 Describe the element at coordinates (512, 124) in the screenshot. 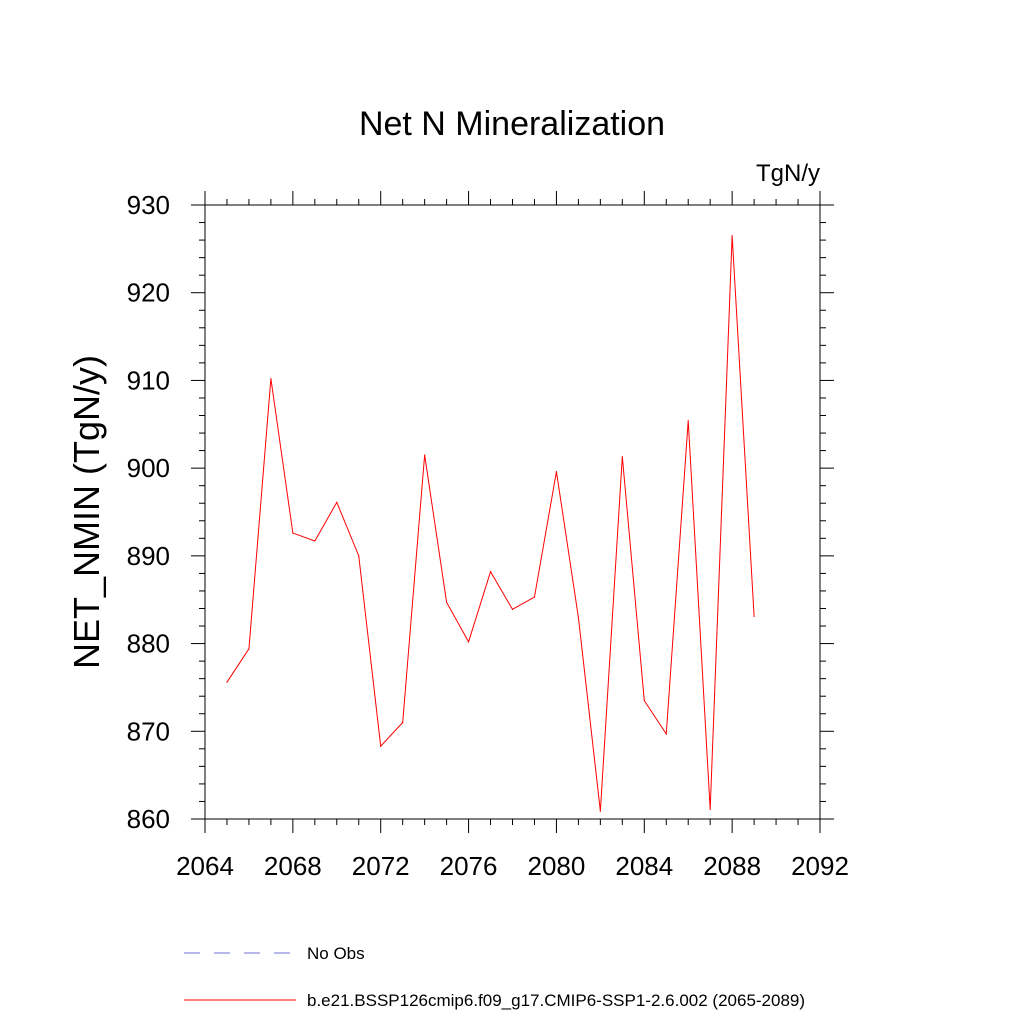

I see `chart-title: Net N Mineralization` at that location.